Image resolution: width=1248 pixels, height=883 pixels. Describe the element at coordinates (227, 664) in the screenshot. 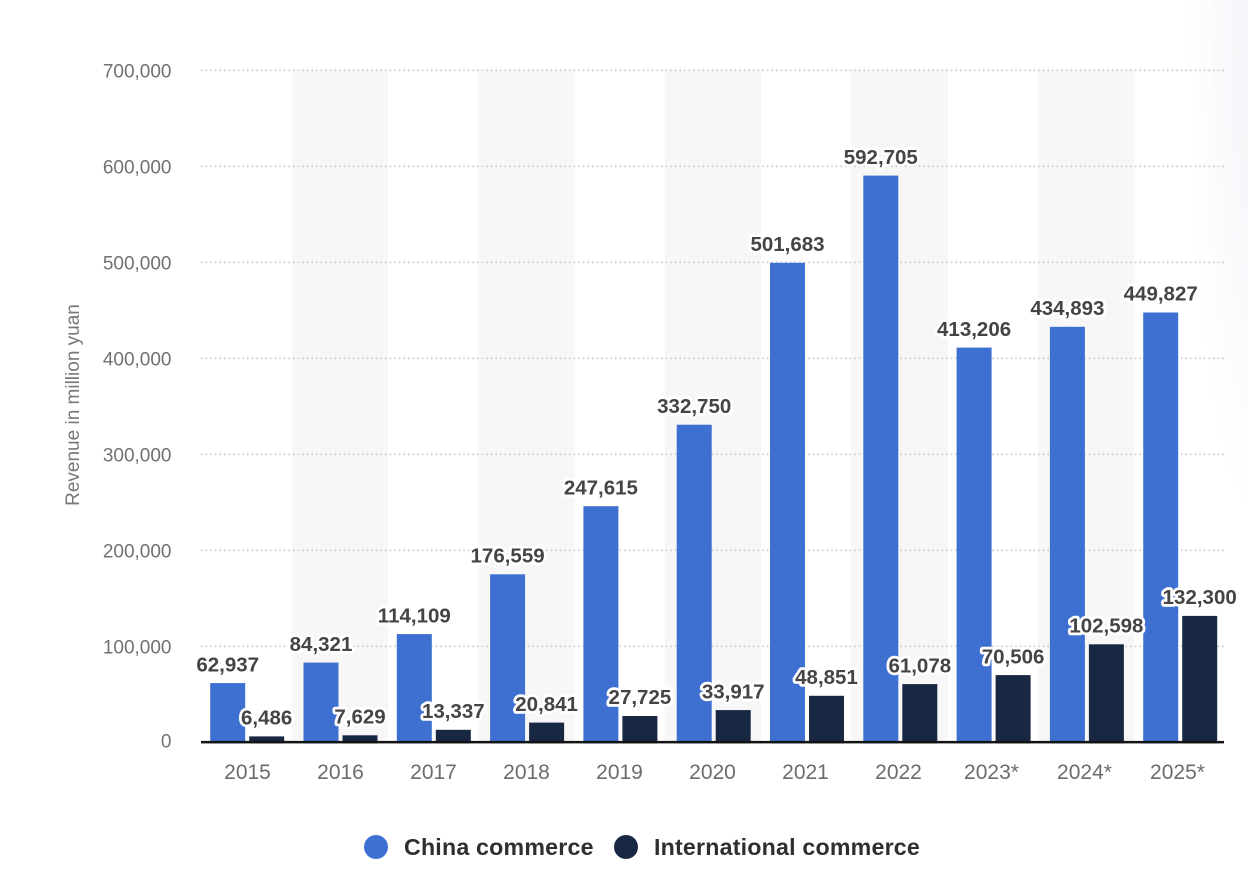

I see `svg-text: 62,937` at that location.